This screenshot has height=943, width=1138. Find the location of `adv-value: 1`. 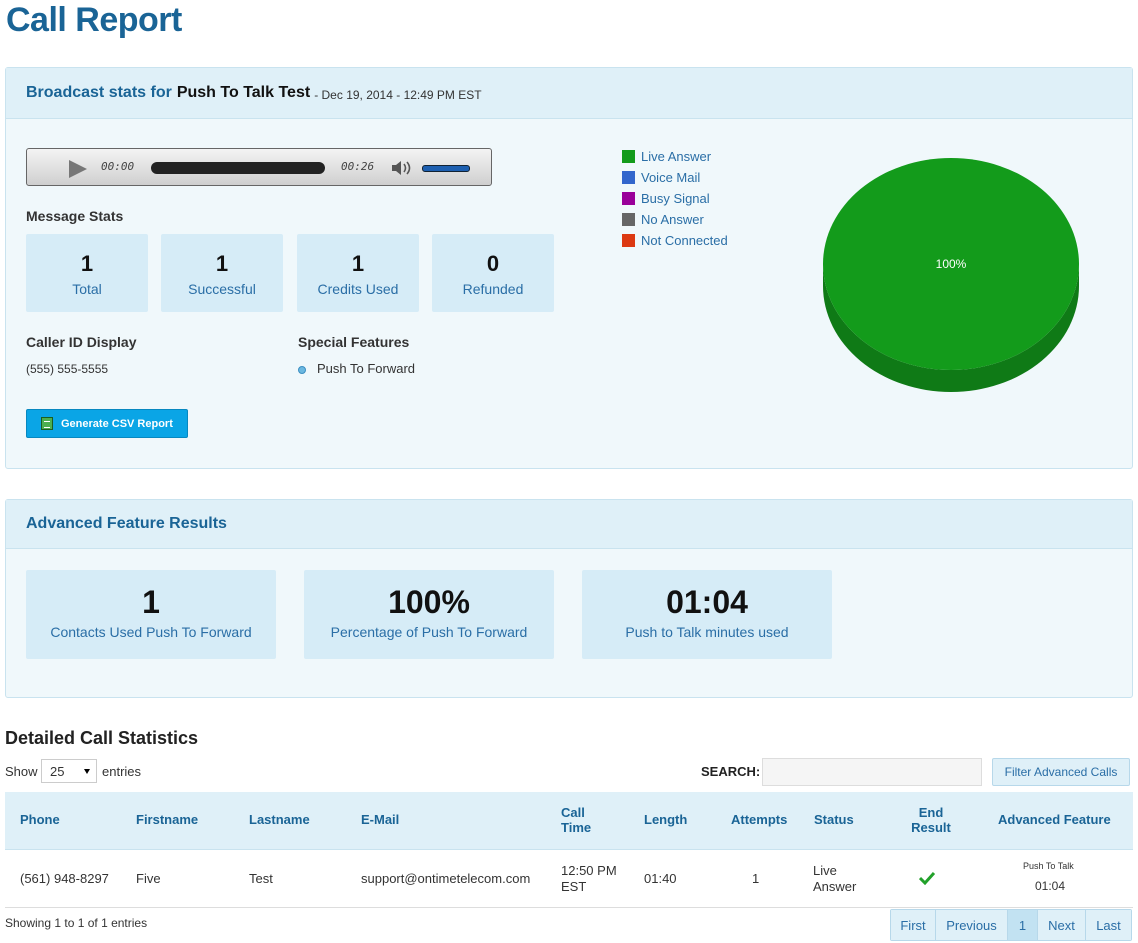

adv-value: 1 is located at coordinates (151, 602).